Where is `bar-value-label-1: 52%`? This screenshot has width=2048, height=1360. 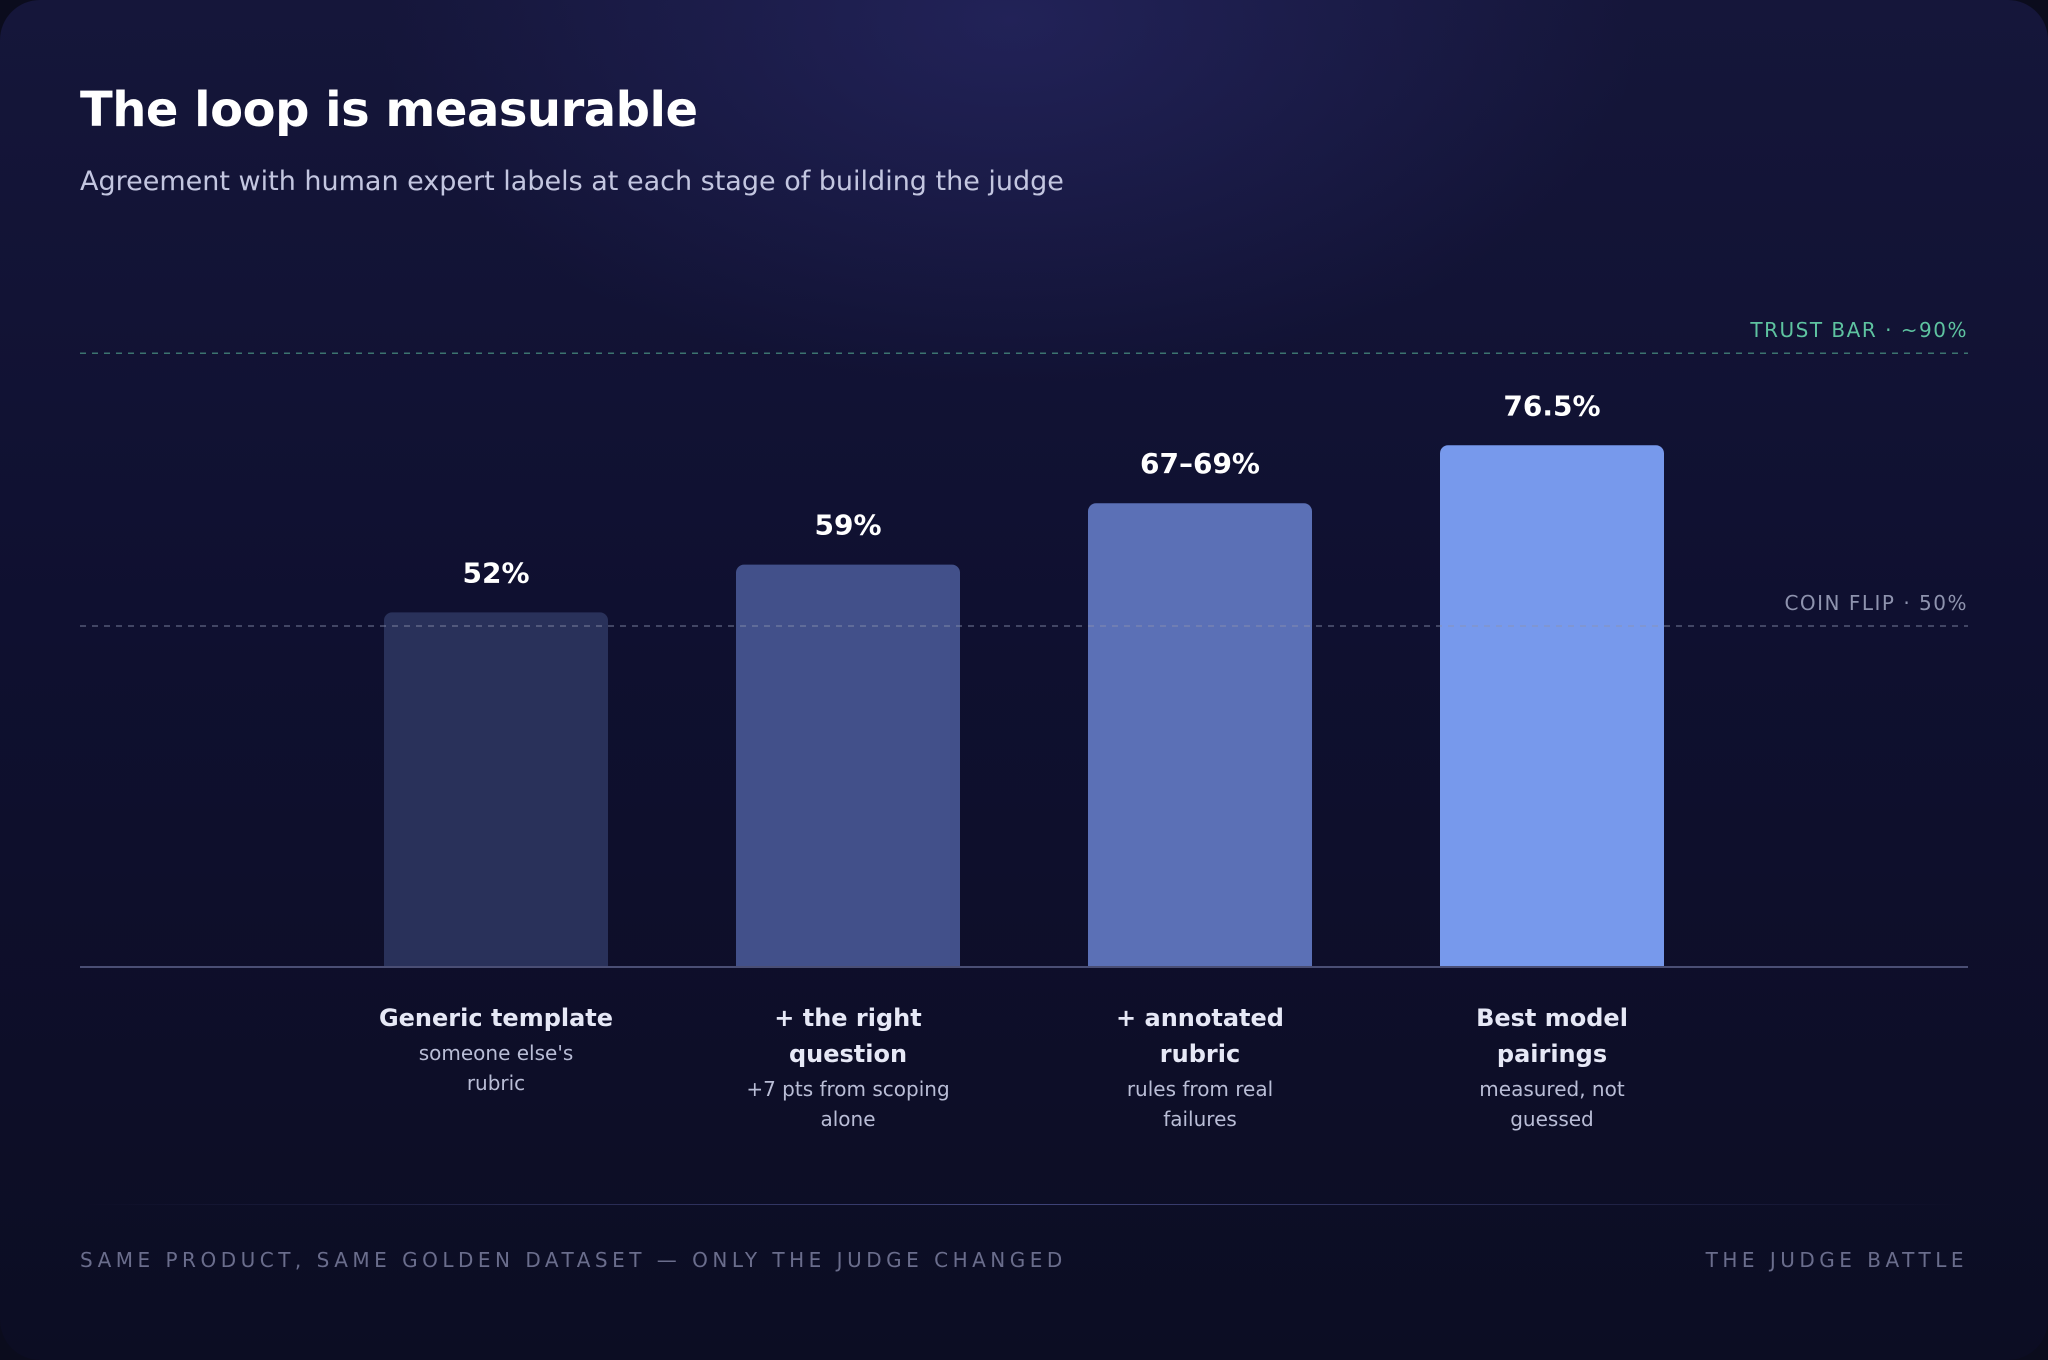 bar-value-label-1: 52% is located at coordinates (495, 572).